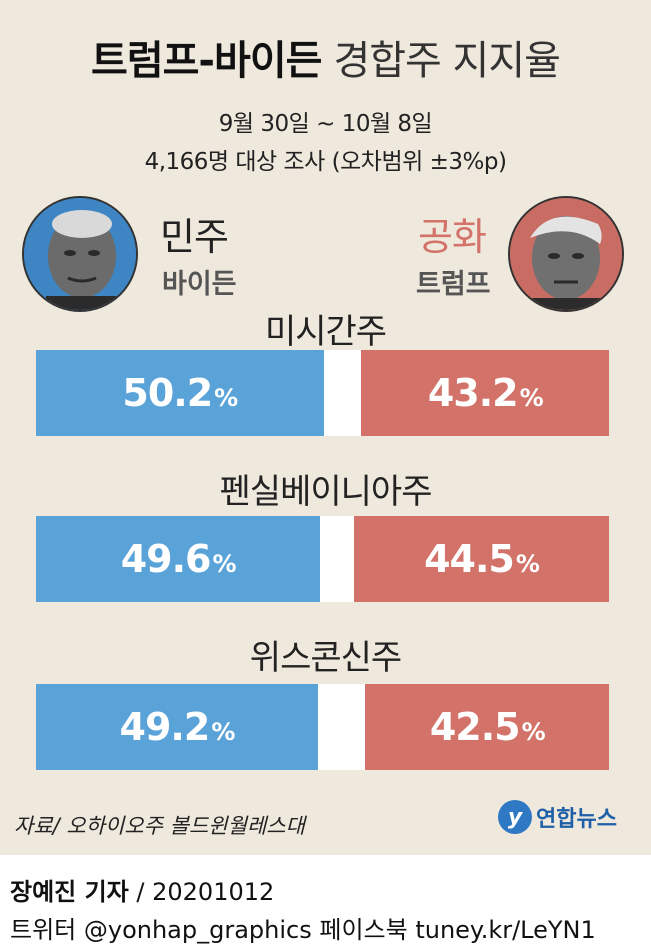  What do you see at coordinates (325, 57) in the screenshot?
I see `page-title: 트럼프-바이든 경합주 지지율` at bounding box center [325, 57].